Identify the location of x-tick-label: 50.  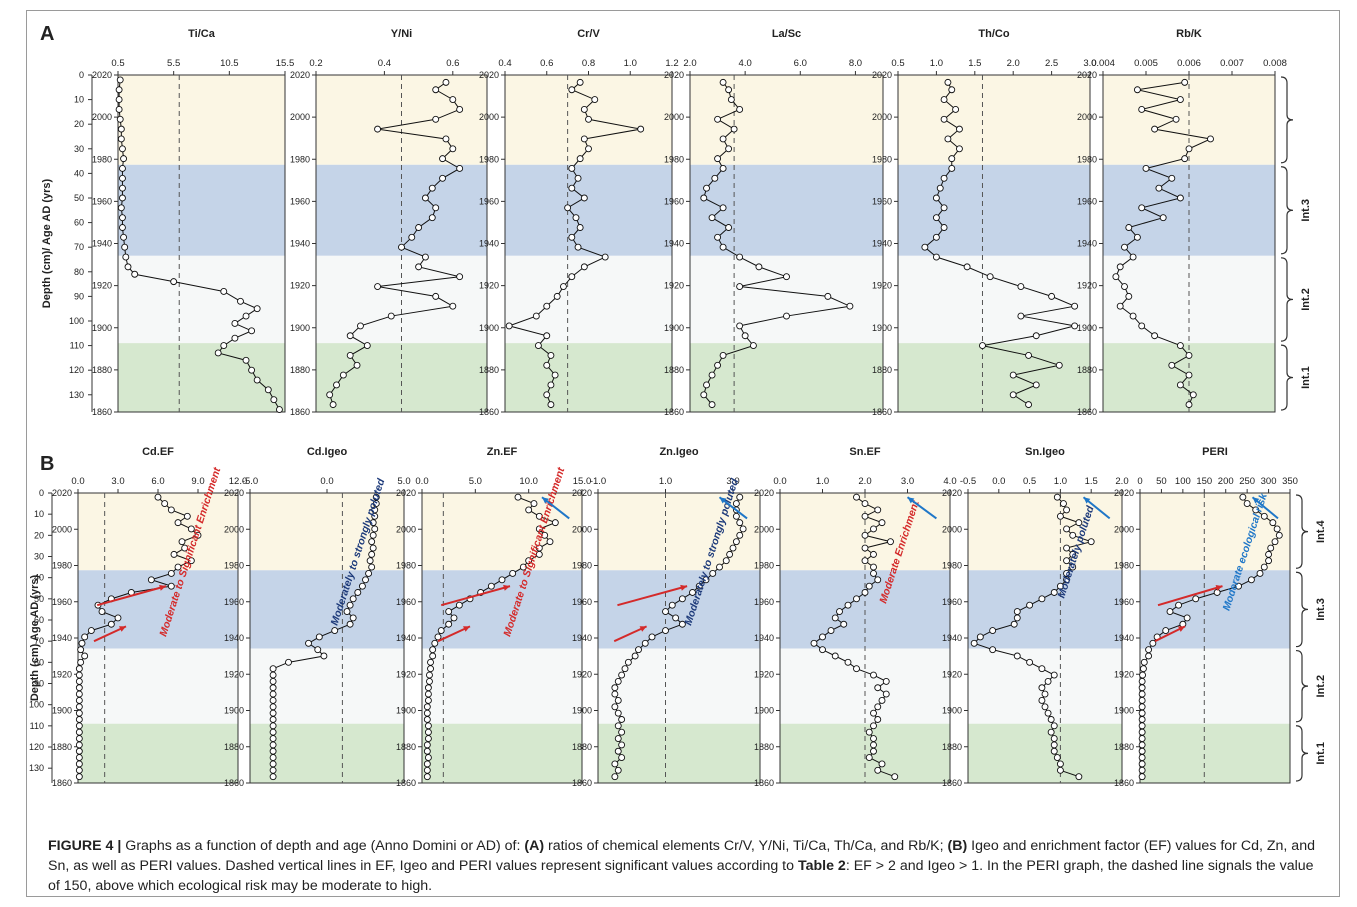
(1161, 481).